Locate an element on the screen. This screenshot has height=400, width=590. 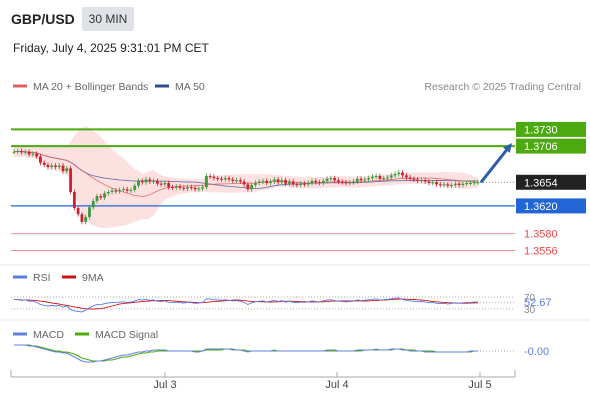
legend-rsi: RSI is located at coordinates (42, 278).